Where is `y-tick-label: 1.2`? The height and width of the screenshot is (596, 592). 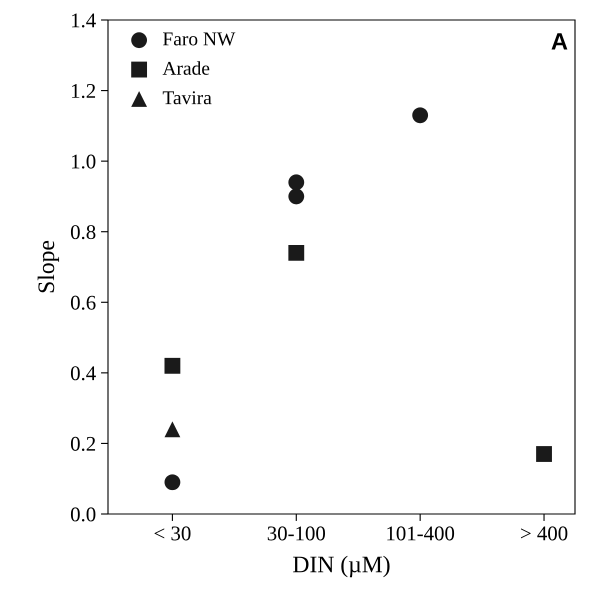 y-tick-label: 1.2 is located at coordinates (84, 91).